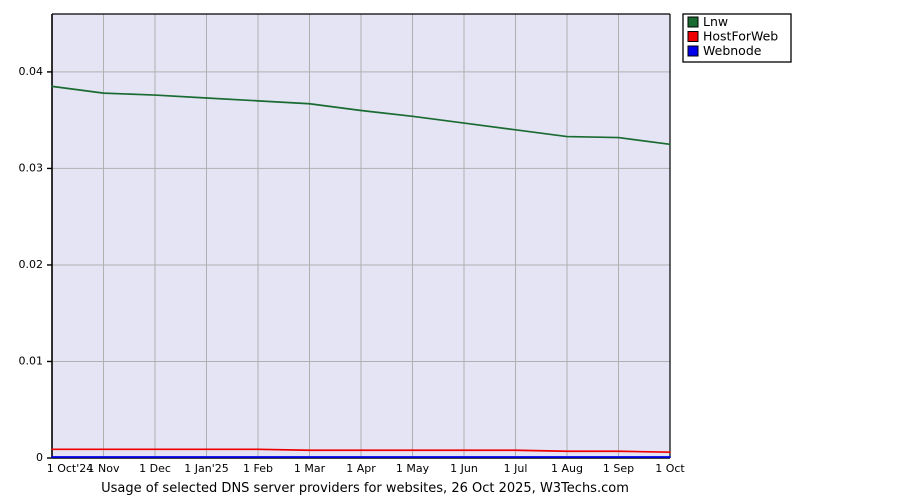 The width and height of the screenshot is (900, 500). Describe the element at coordinates (464, 468) in the screenshot. I see `x-tick-label: 1 Jun` at that location.